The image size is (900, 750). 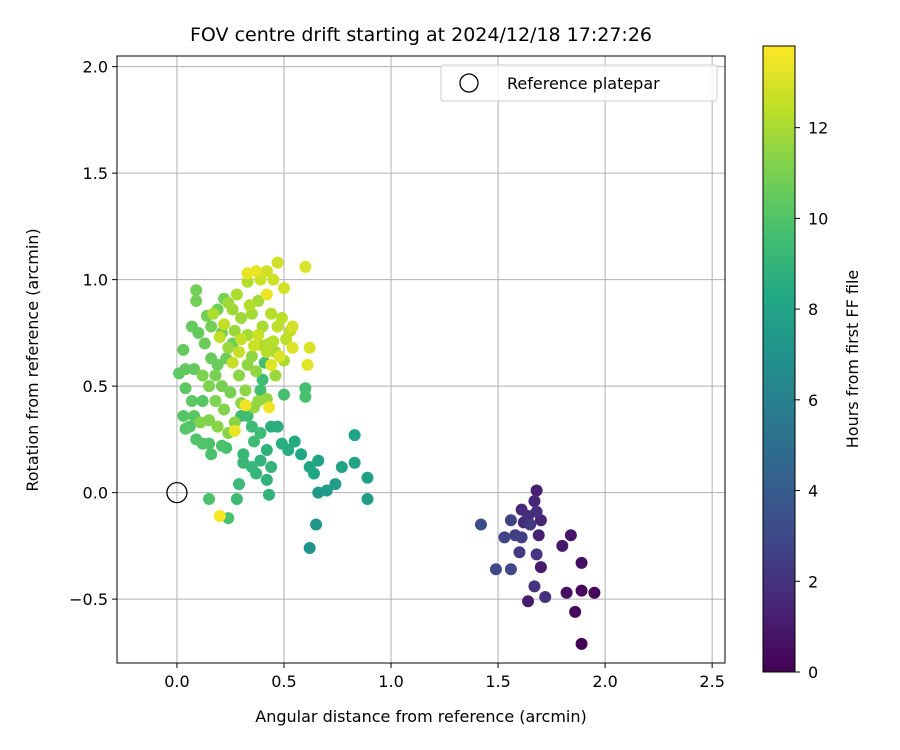 I want to click on colorbar-tick-label: 12, so click(x=818, y=128).